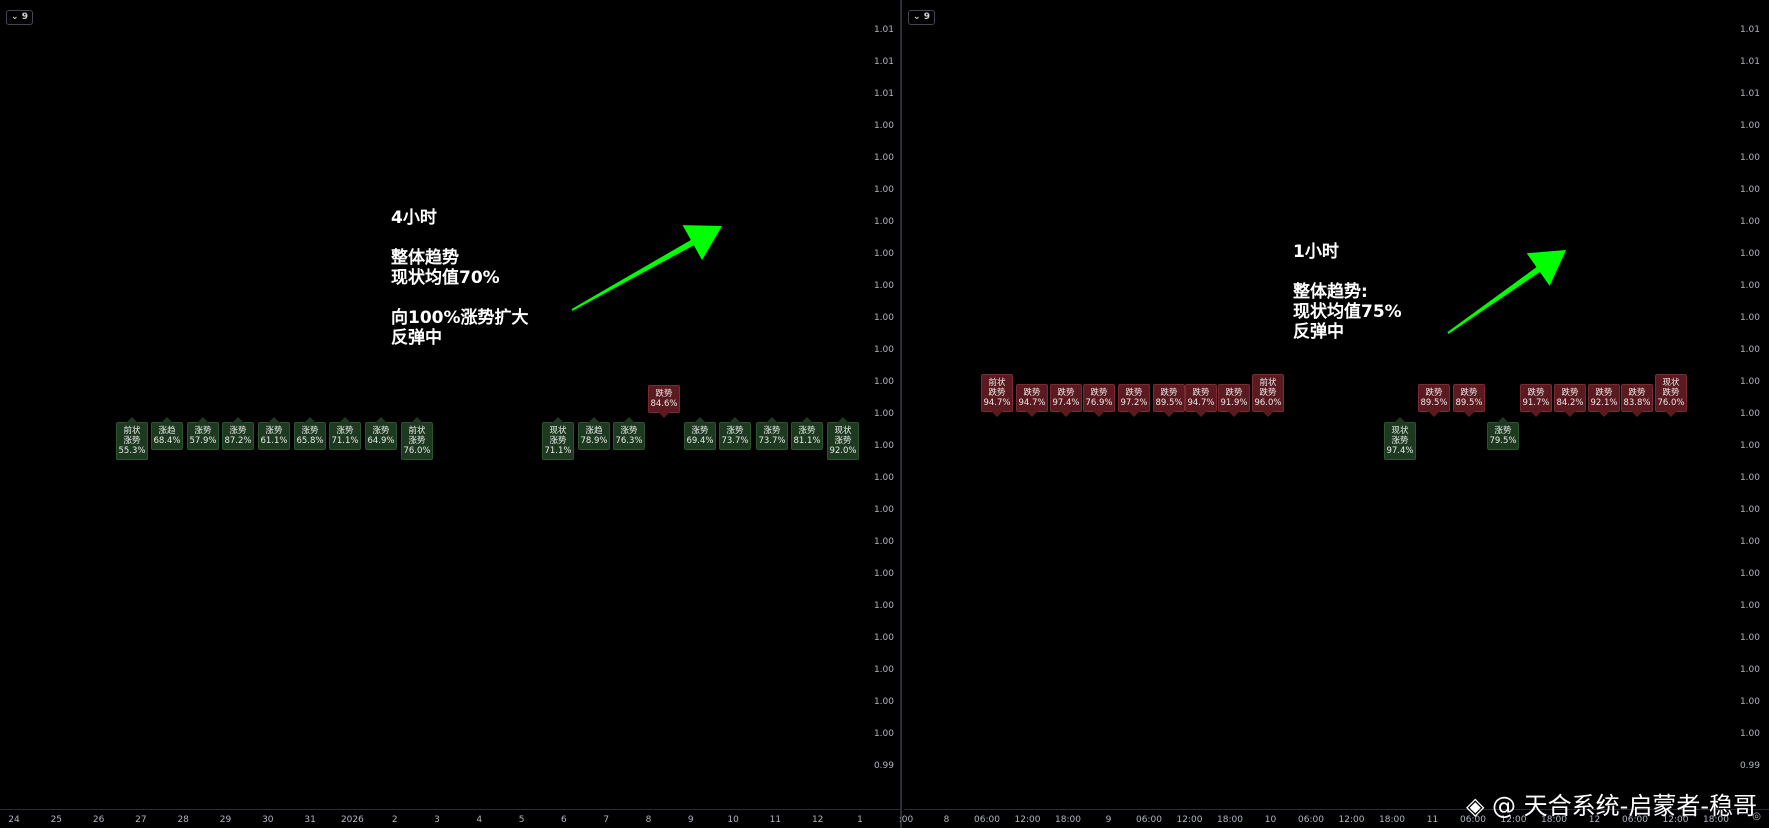  Describe the element at coordinates (843, 451) in the screenshot. I see `marker-value: 92.0%` at that location.